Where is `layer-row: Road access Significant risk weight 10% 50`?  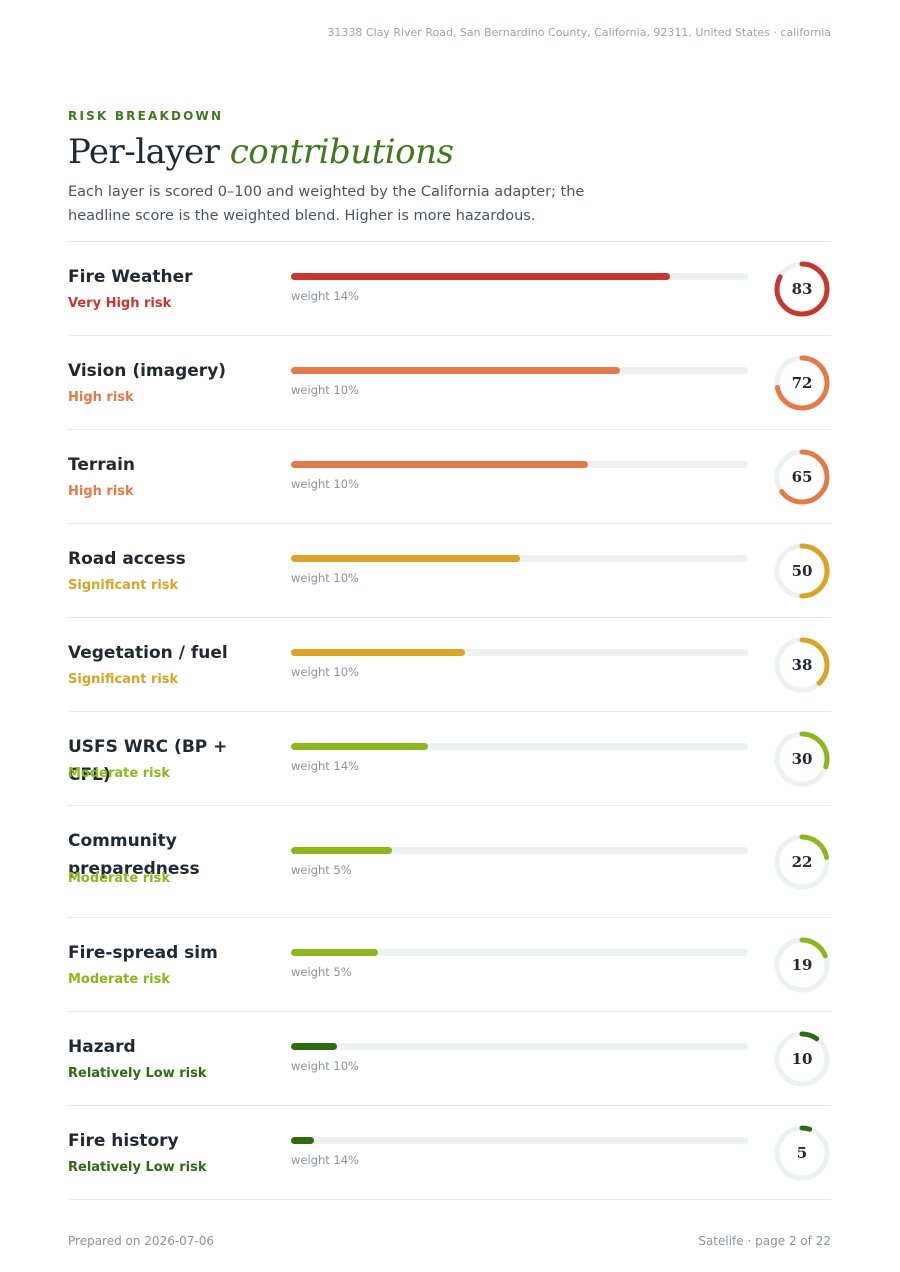 layer-row: Road access Significant risk weight 10% 50 is located at coordinates (449, 571).